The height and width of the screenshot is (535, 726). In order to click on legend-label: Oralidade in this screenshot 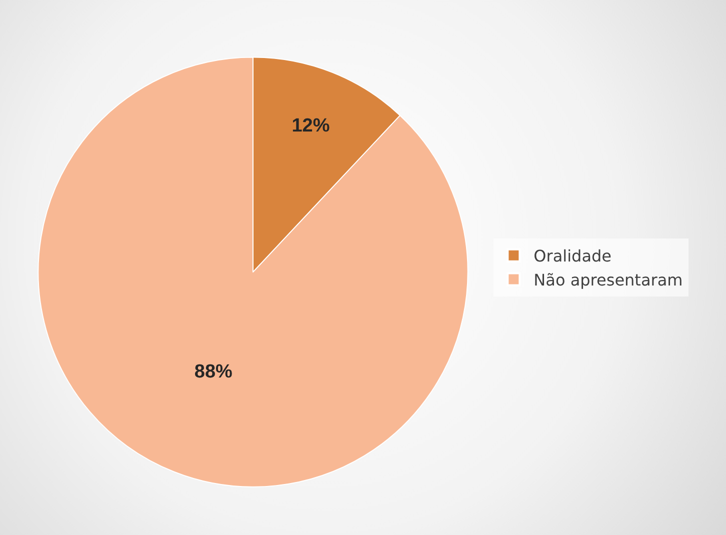, I will do `click(573, 256)`.